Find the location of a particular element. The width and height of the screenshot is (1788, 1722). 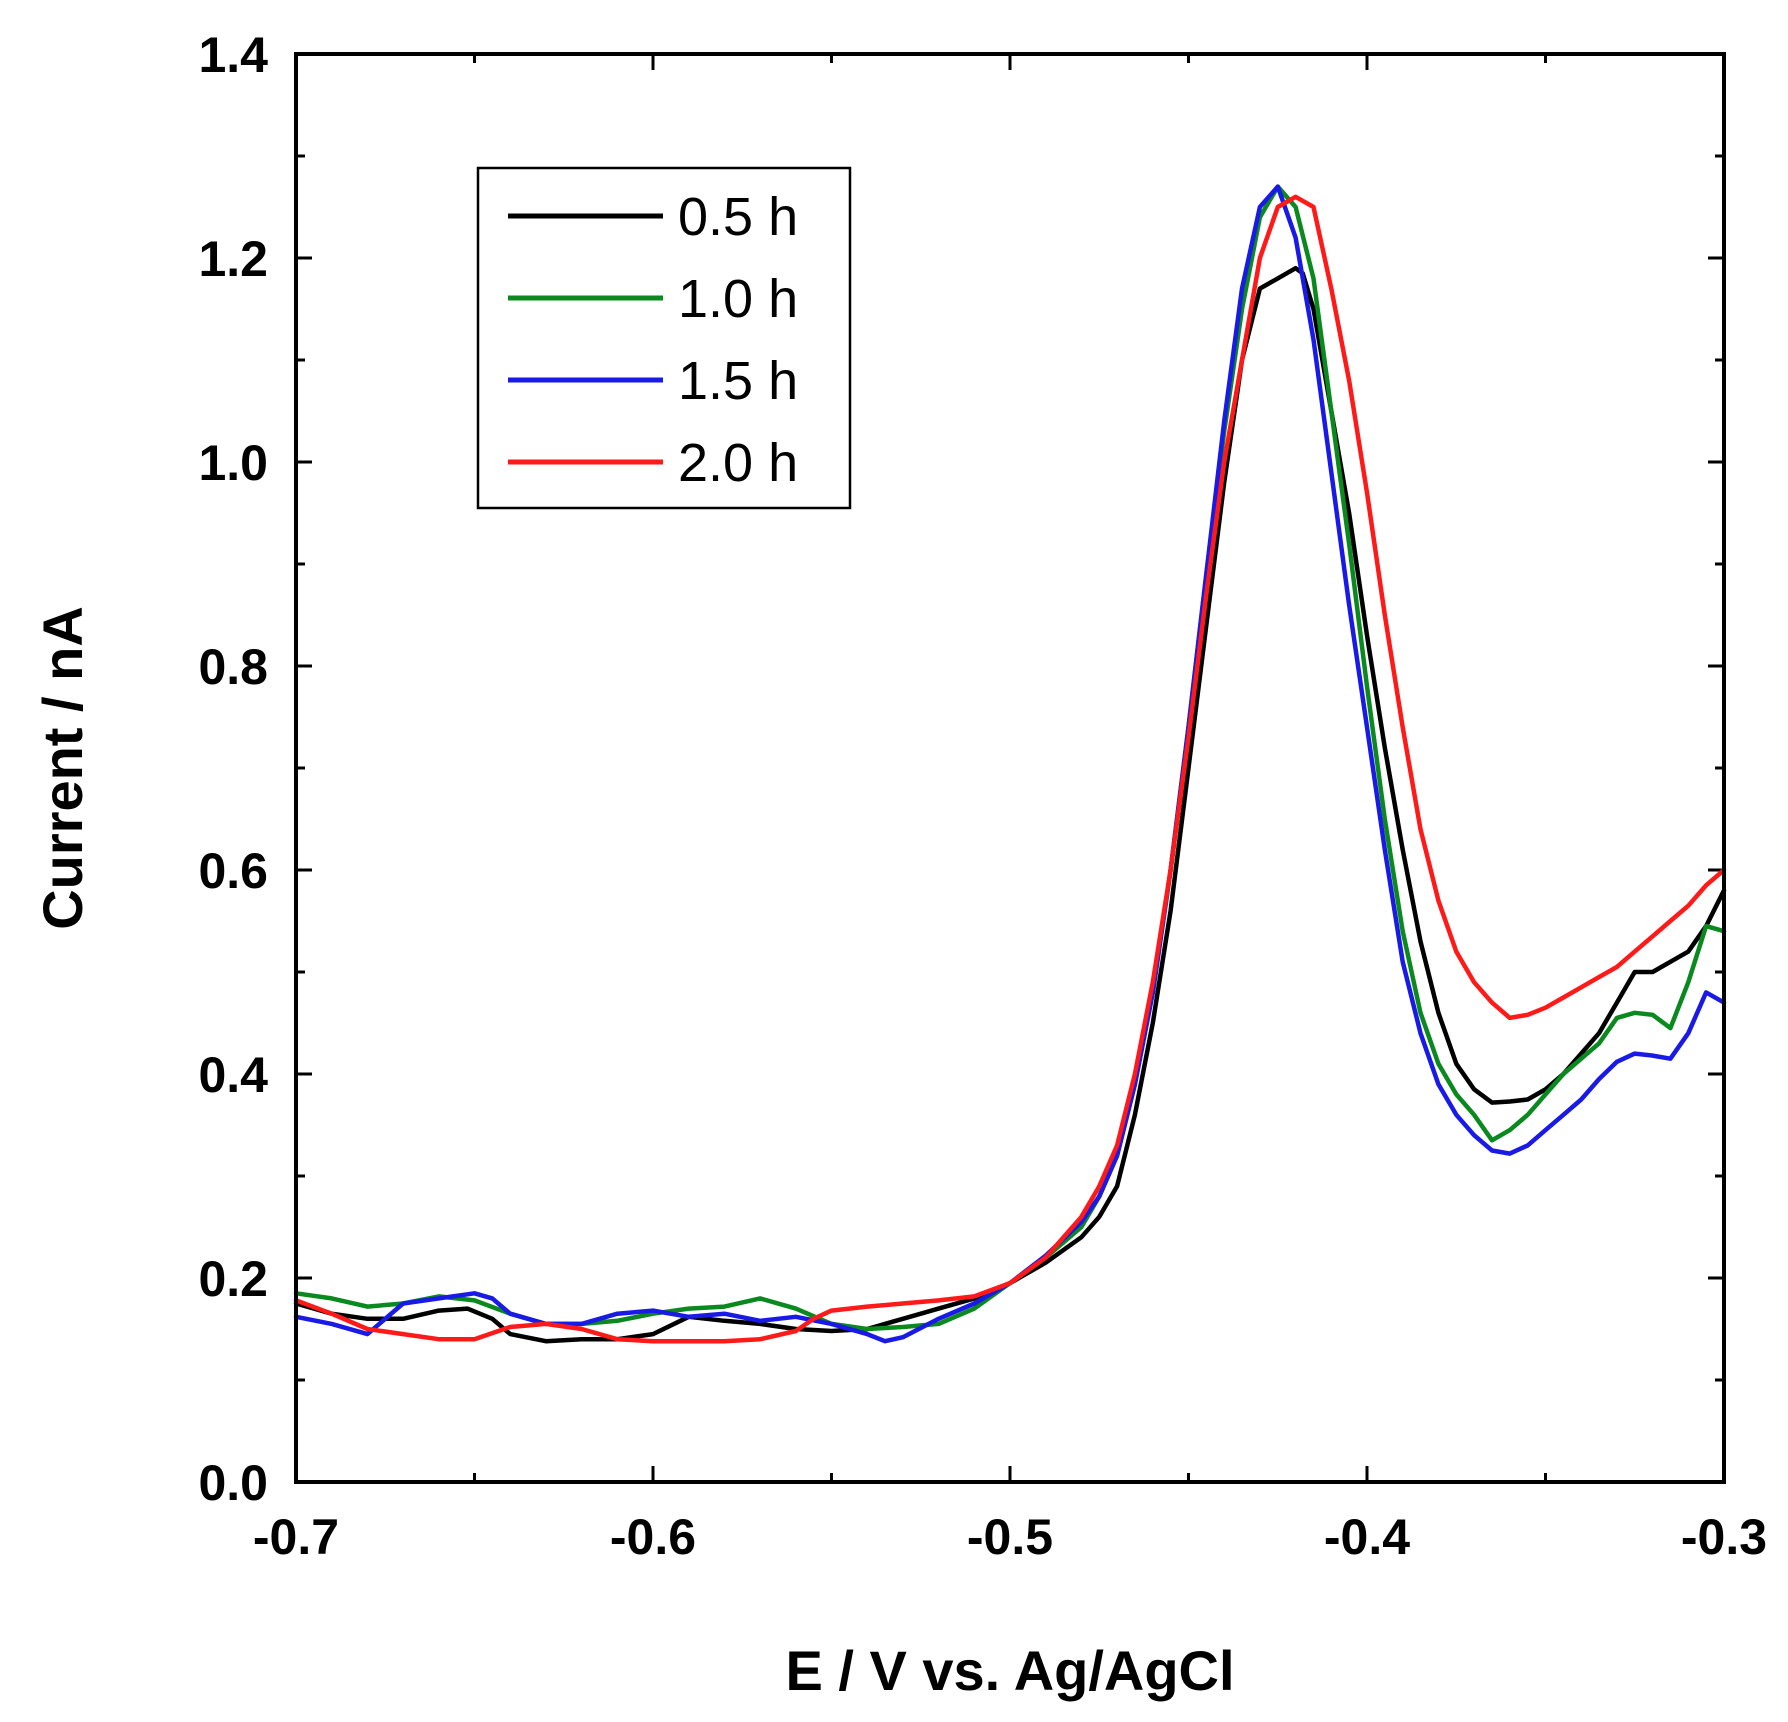

legend-box is located at coordinates (664, 338).